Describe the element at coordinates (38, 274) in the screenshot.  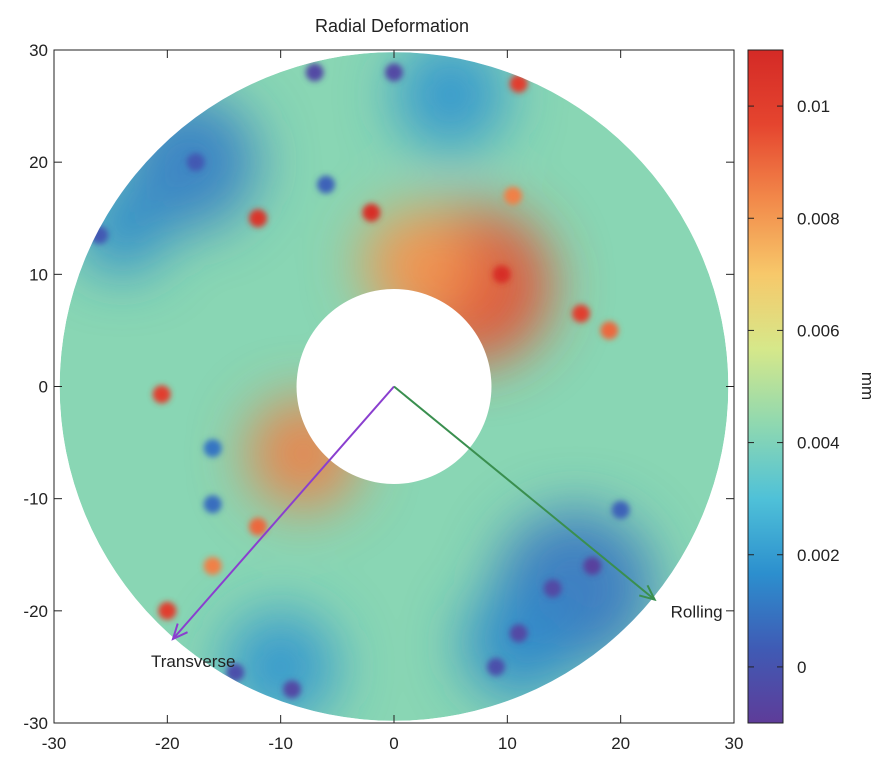
I see `y-tick-label: 10` at that location.